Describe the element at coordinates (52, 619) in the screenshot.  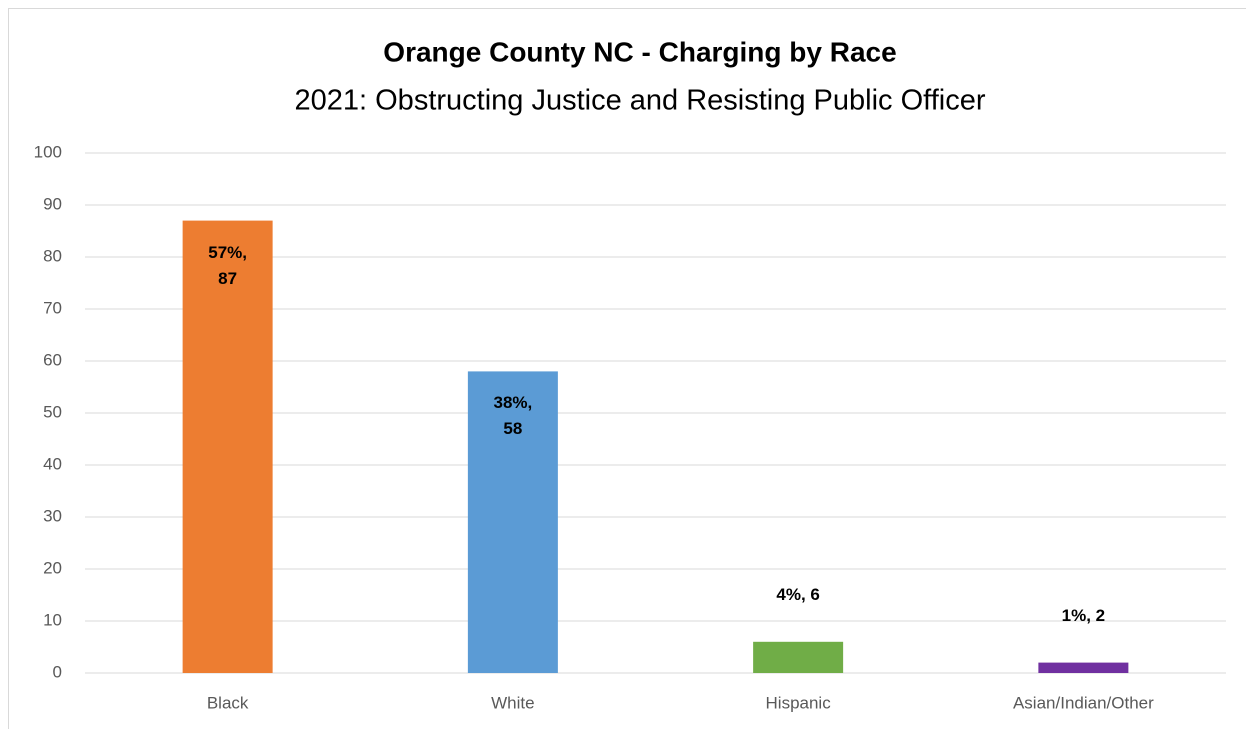
I see `y-tick-label: 10` at that location.